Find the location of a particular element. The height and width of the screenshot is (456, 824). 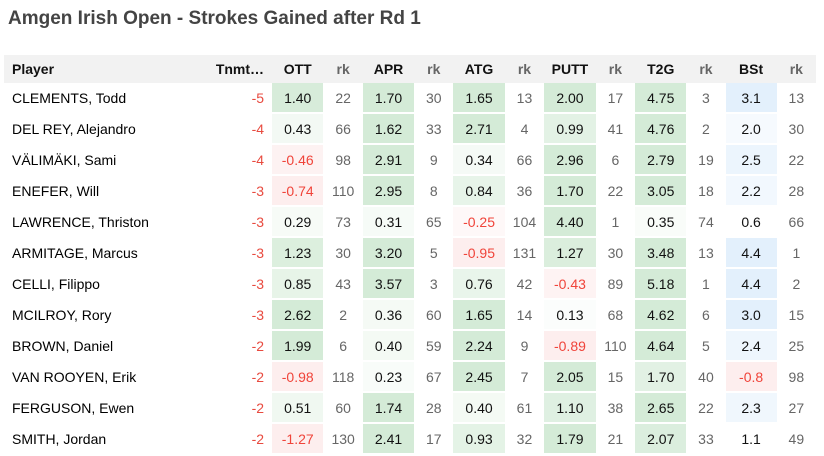

stat-value-bst: 0.6 is located at coordinates (751, 222).